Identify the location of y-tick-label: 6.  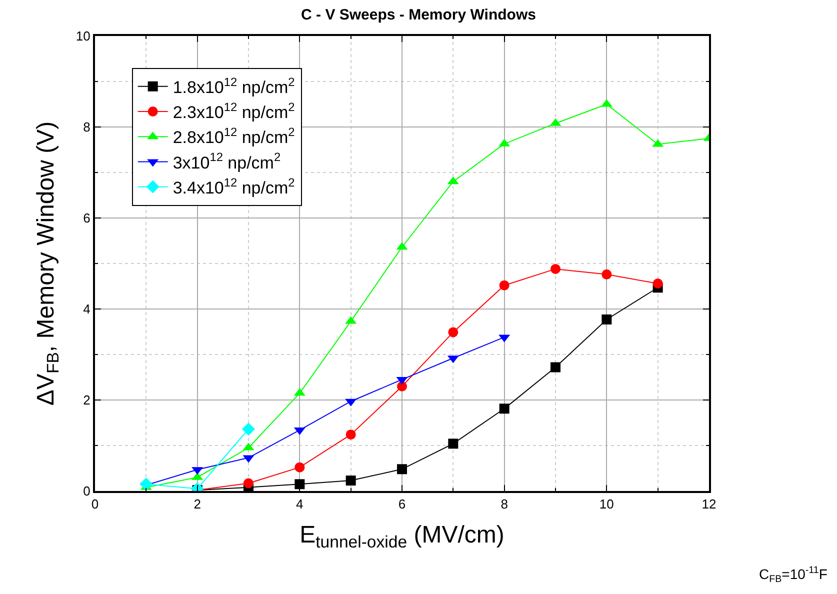
(86, 218).